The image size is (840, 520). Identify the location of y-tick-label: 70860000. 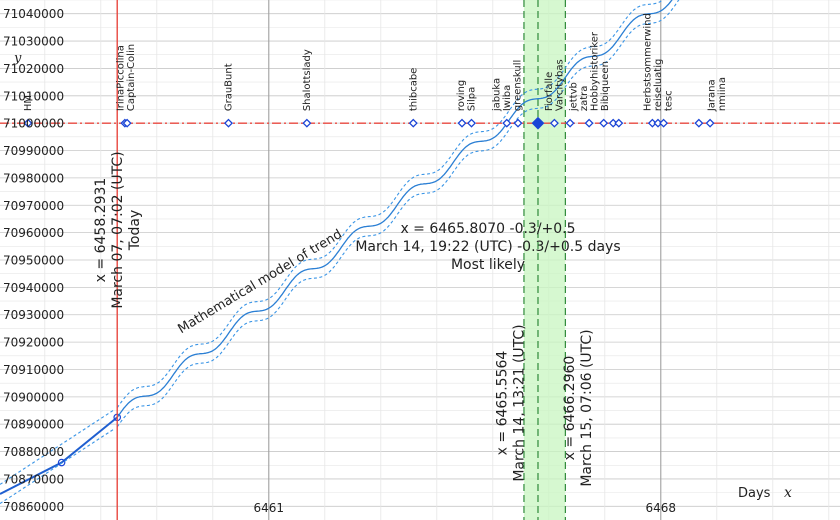
(33, 507).